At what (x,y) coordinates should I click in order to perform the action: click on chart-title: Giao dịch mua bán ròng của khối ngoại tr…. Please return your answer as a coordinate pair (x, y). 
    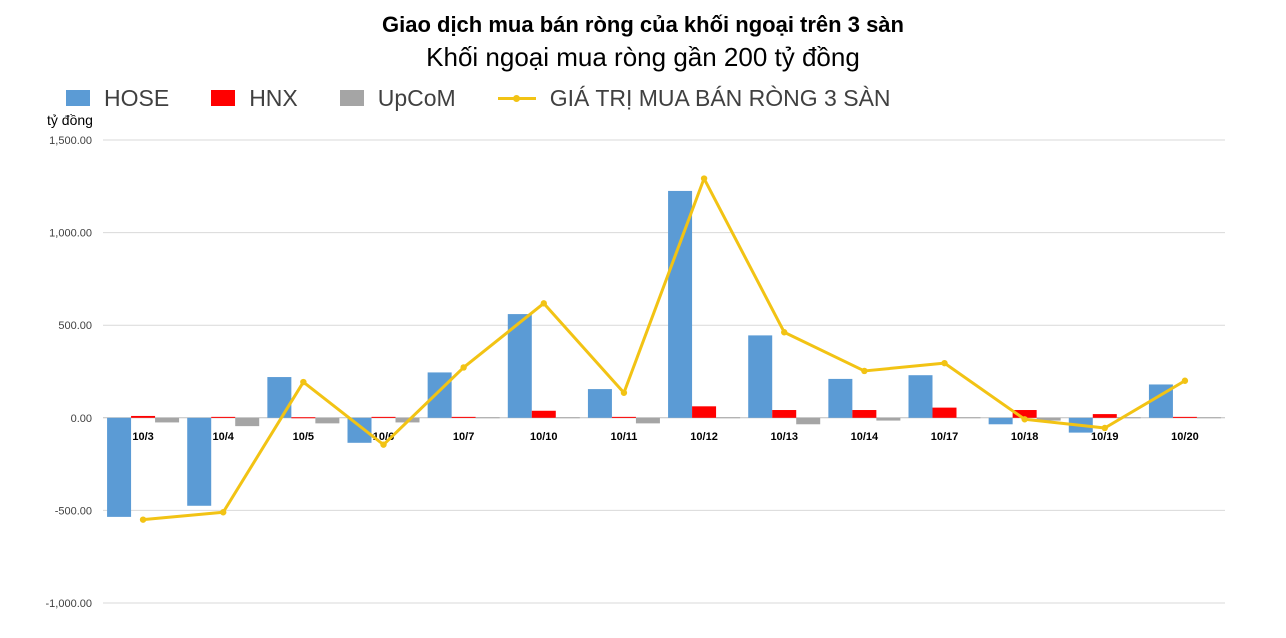
    Looking at the image, I should click on (643, 24).